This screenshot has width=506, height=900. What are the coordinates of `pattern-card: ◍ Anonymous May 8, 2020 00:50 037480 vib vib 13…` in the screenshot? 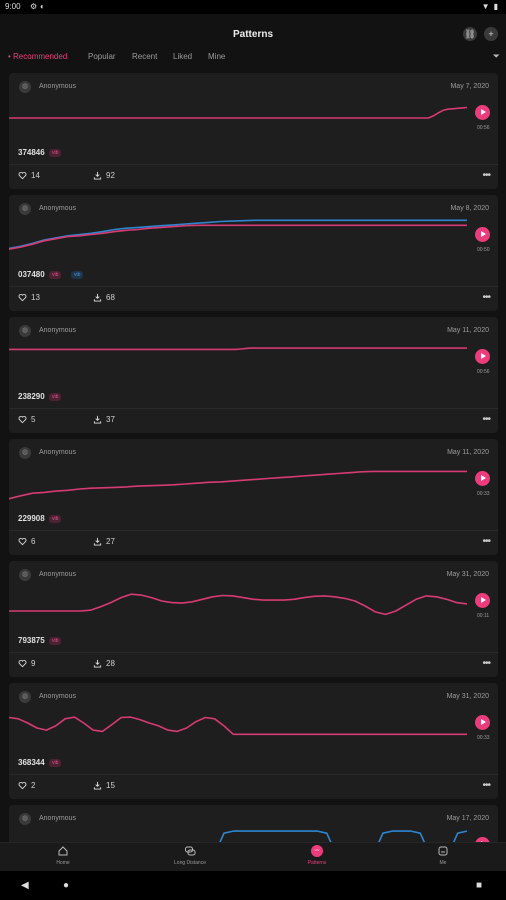 It's located at (253, 253).